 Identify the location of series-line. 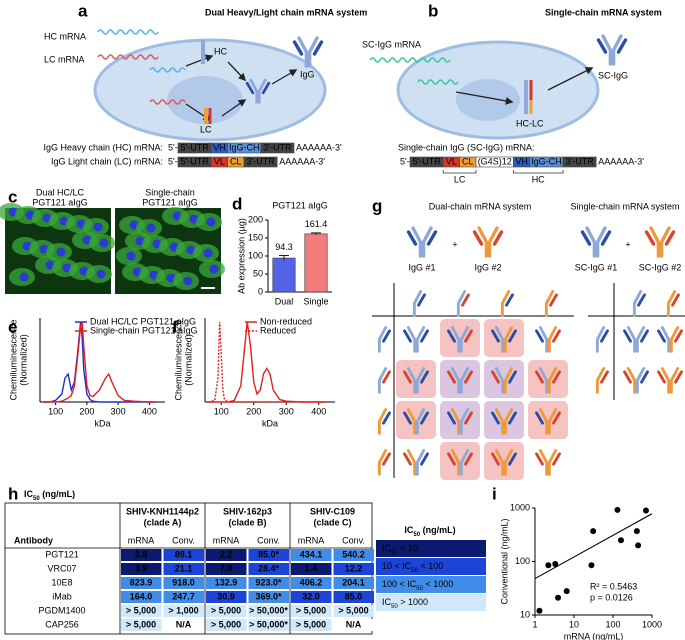
(99, 362).